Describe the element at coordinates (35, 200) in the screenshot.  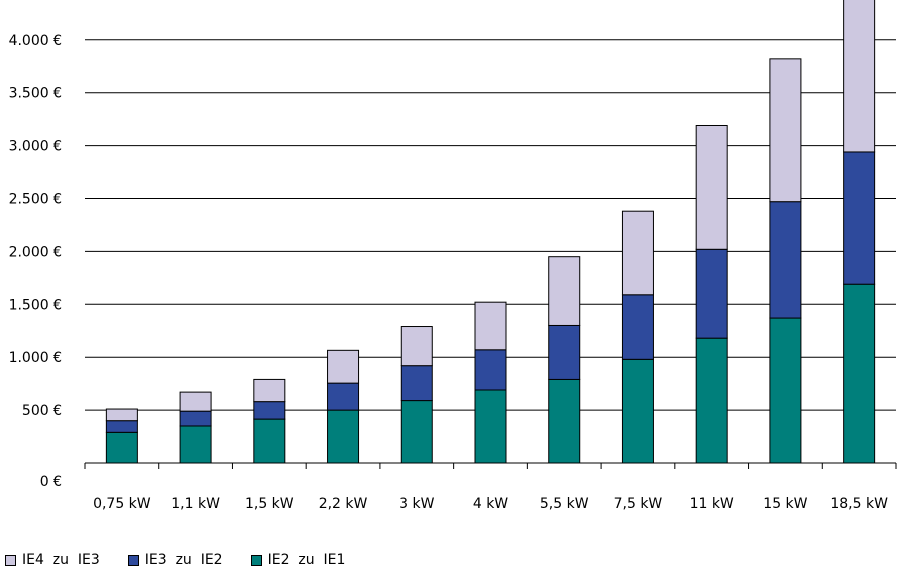
I see `y-tick-label: 2.500 €` at that location.